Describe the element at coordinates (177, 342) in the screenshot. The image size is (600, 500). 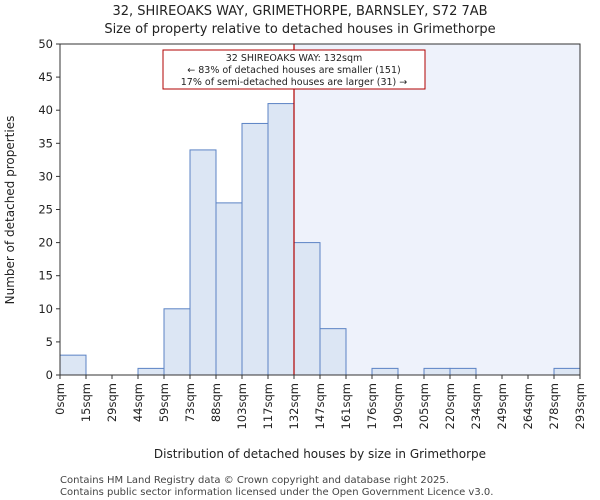
I see `bar-59sqm` at that location.